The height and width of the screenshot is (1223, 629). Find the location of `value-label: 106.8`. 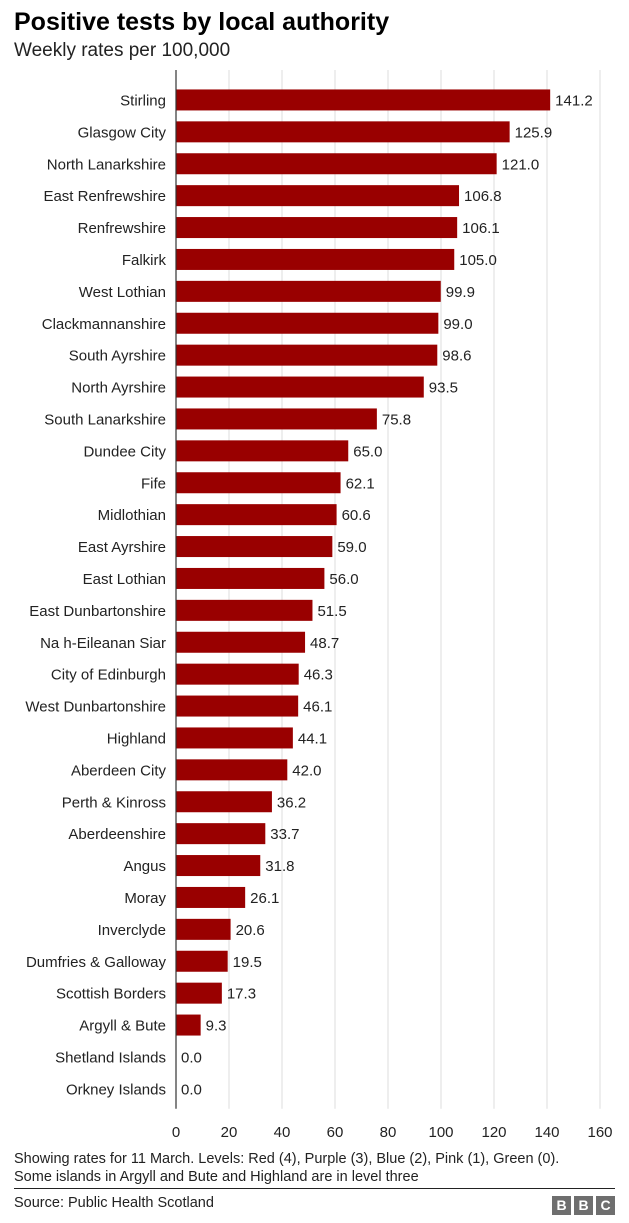

value-label: 106.8 is located at coordinates (483, 196).